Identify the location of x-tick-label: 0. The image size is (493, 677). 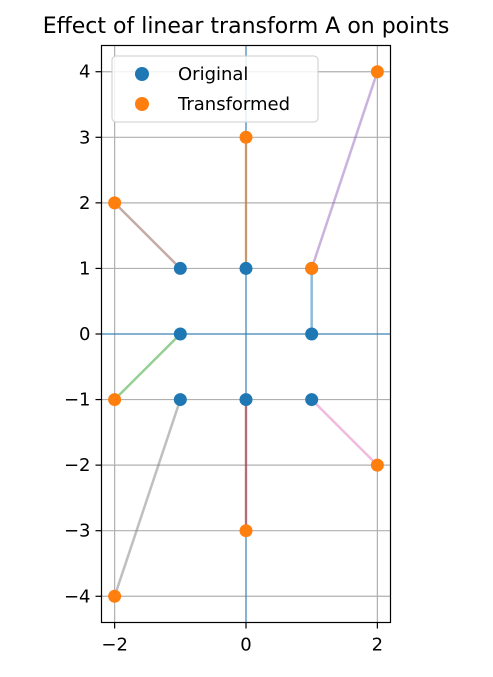
(245, 645).